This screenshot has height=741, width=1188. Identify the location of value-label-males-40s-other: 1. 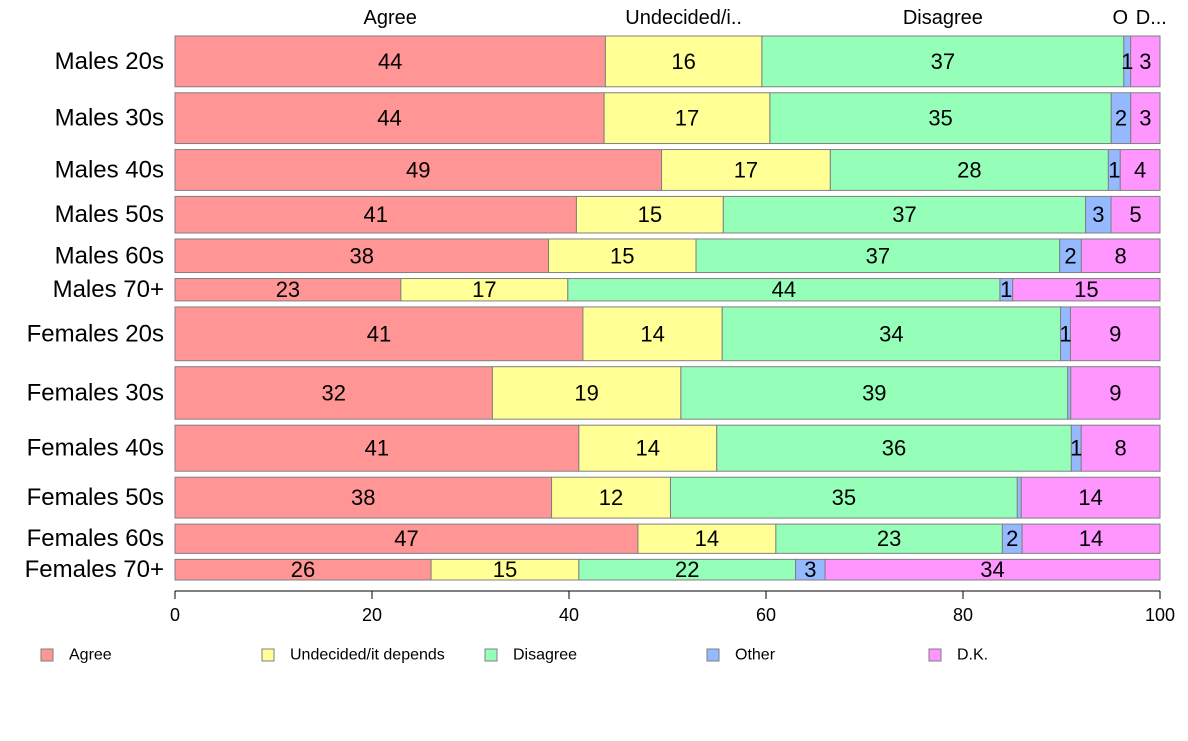
(1114, 169).